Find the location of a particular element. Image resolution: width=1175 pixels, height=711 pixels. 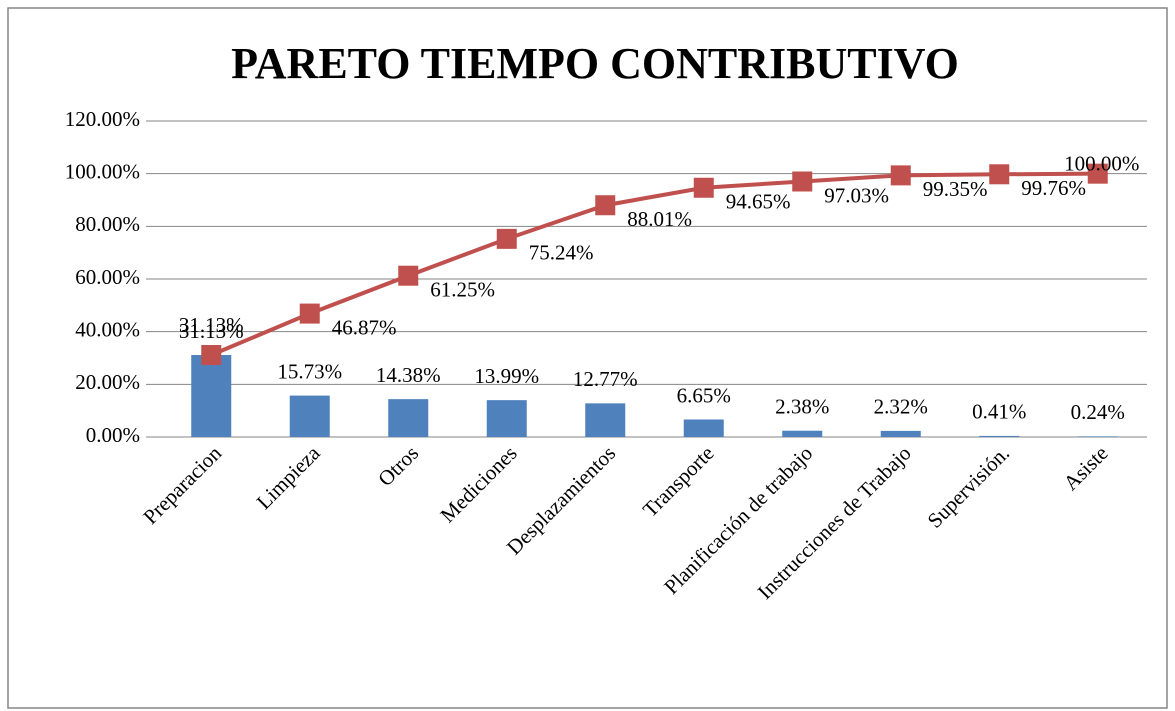

line-value-label: 46.87% is located at coordinates (364, 327).